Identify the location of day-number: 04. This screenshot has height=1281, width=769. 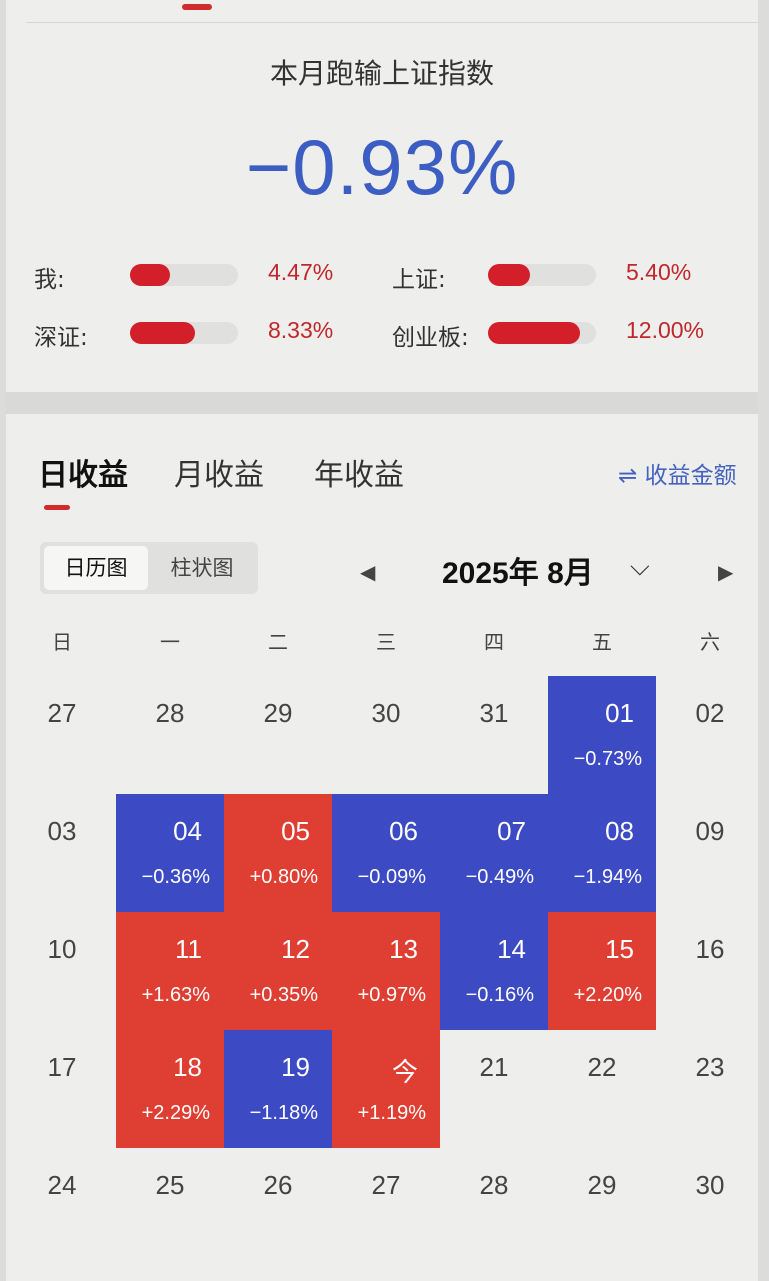
(187, 831).